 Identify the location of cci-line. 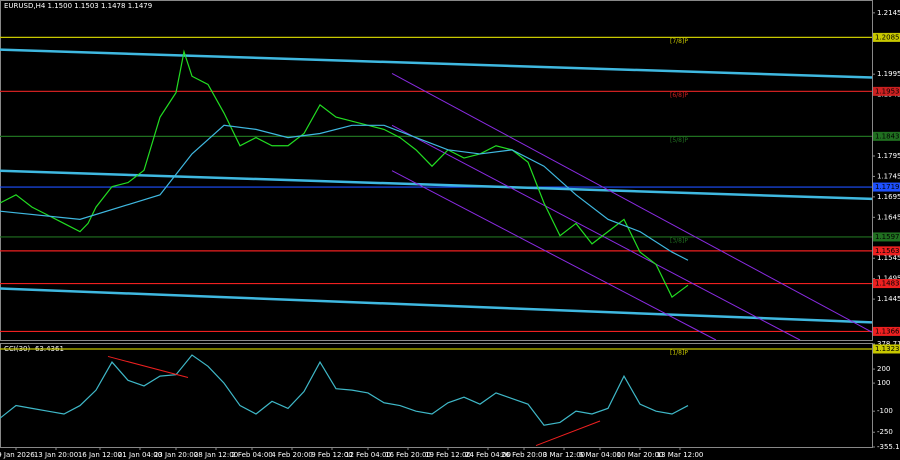
(344, 390).